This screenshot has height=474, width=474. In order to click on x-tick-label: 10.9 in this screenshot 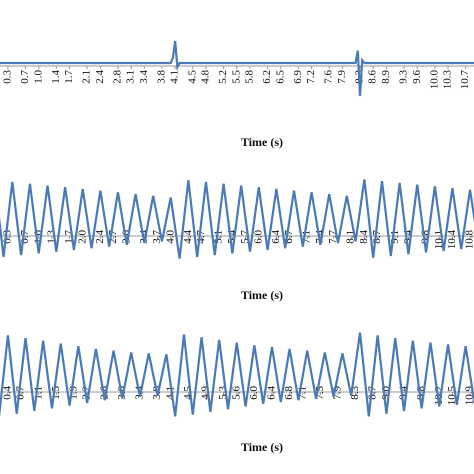, I will do `click(469, 396)`.